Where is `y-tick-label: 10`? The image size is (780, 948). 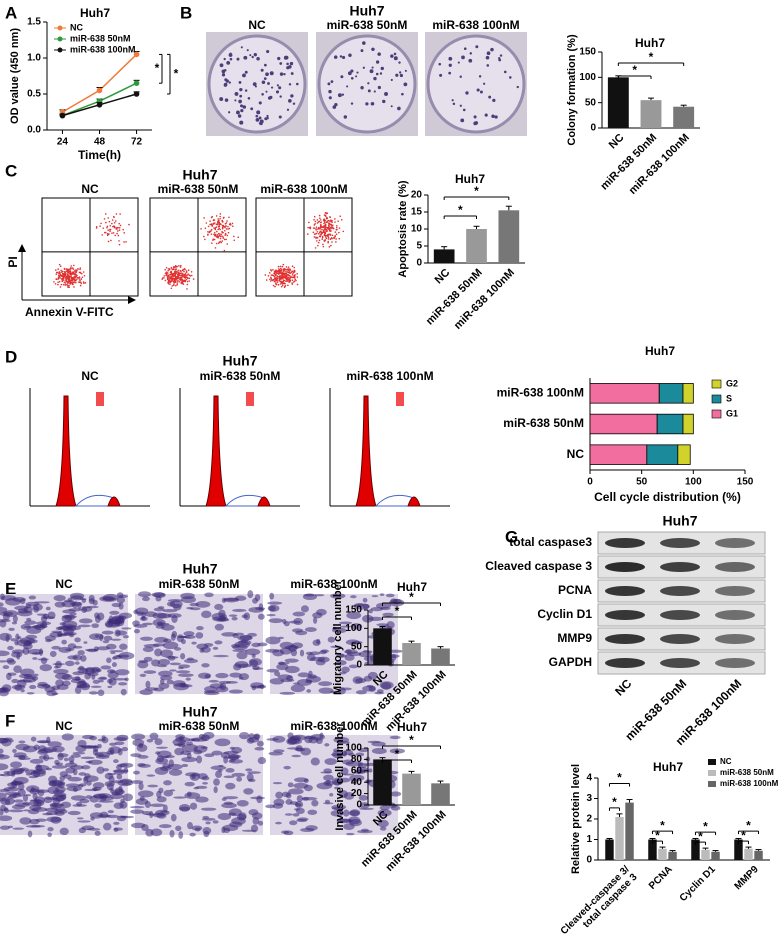
y-tick-label: 10 is located at coordinates (417, 229).